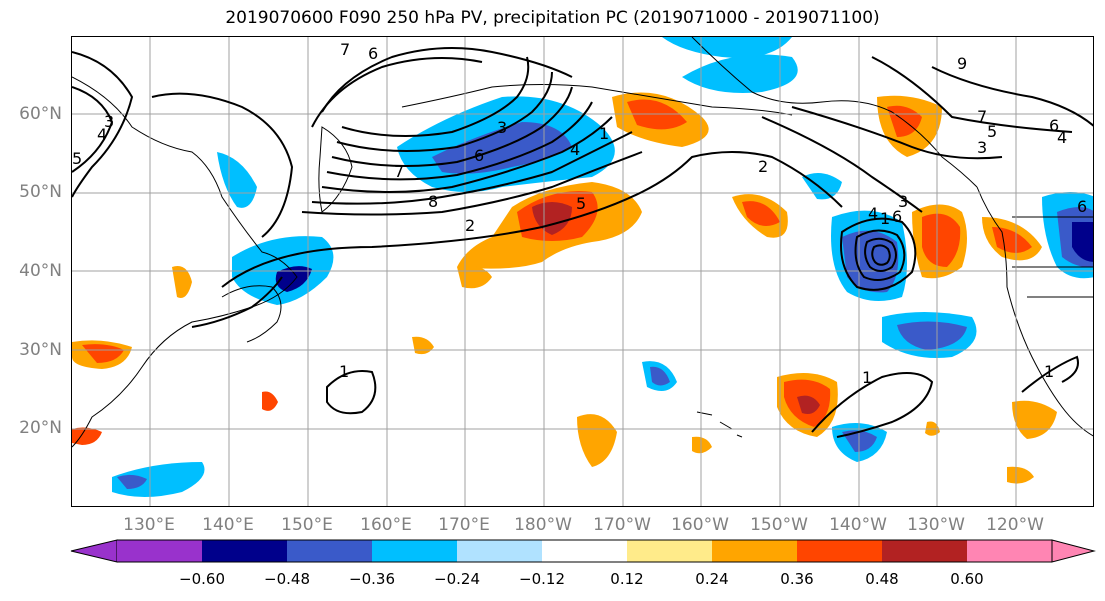 The width and height of the screenshot is (1105, 601). What do you see at coordinates (351, 392) in the screenshot?
I see `pv-contour-1-a` at bounding box center [351, 392].